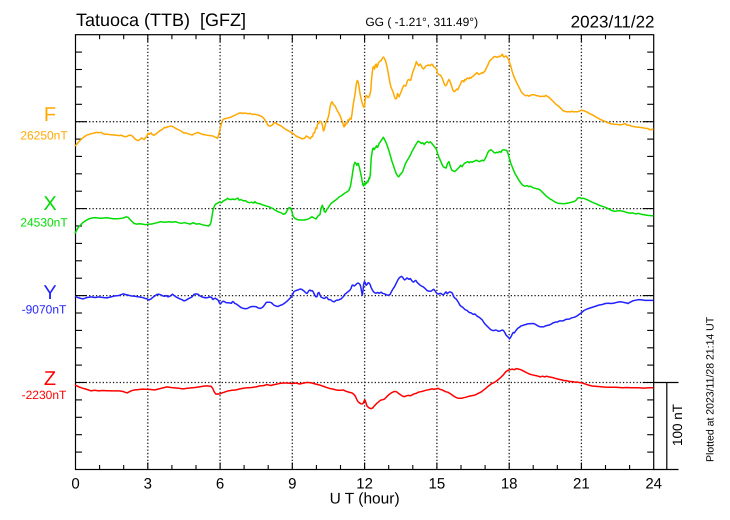  Describe the element at coordinates (220, 484) in the screenshot. I see `svg-text: 6` at that location.